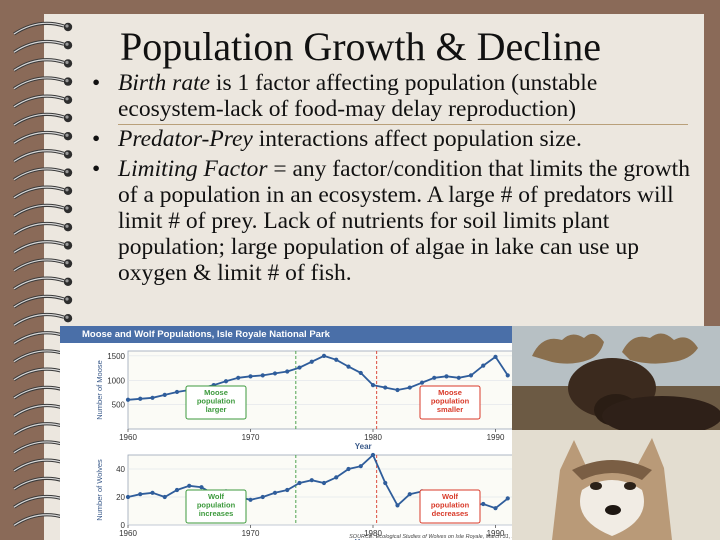 This screenshot has width=720, height=540. Describe the element at coordinates (120, 469) in the screenshot. I see `y-tick-label: 40` at that location.